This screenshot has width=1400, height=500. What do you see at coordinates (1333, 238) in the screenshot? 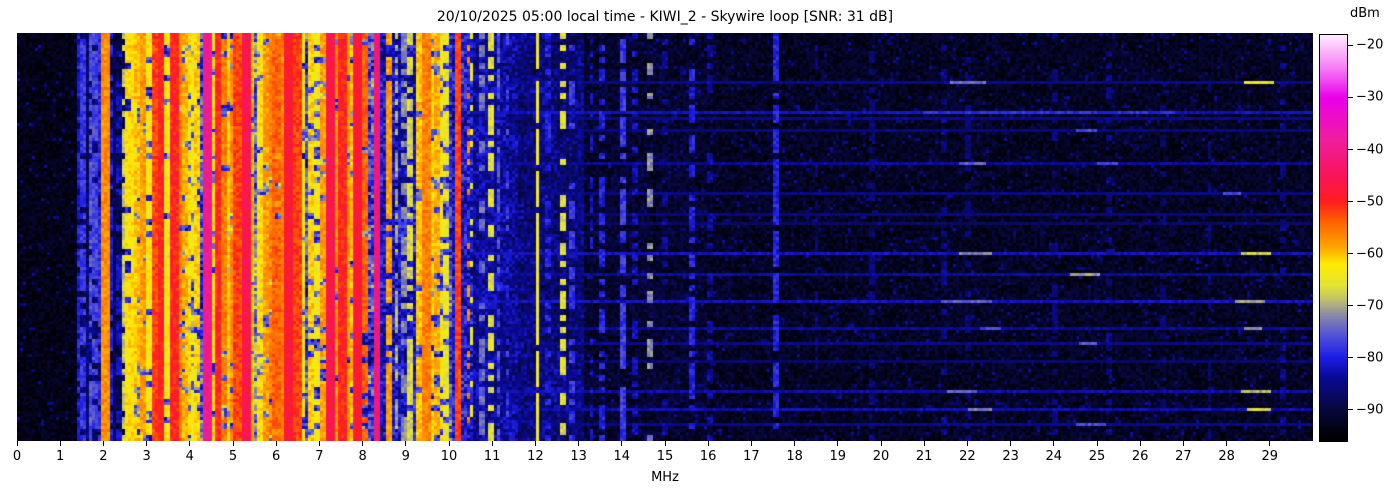
I see `colorbar` at bounding box center [1333, 238].